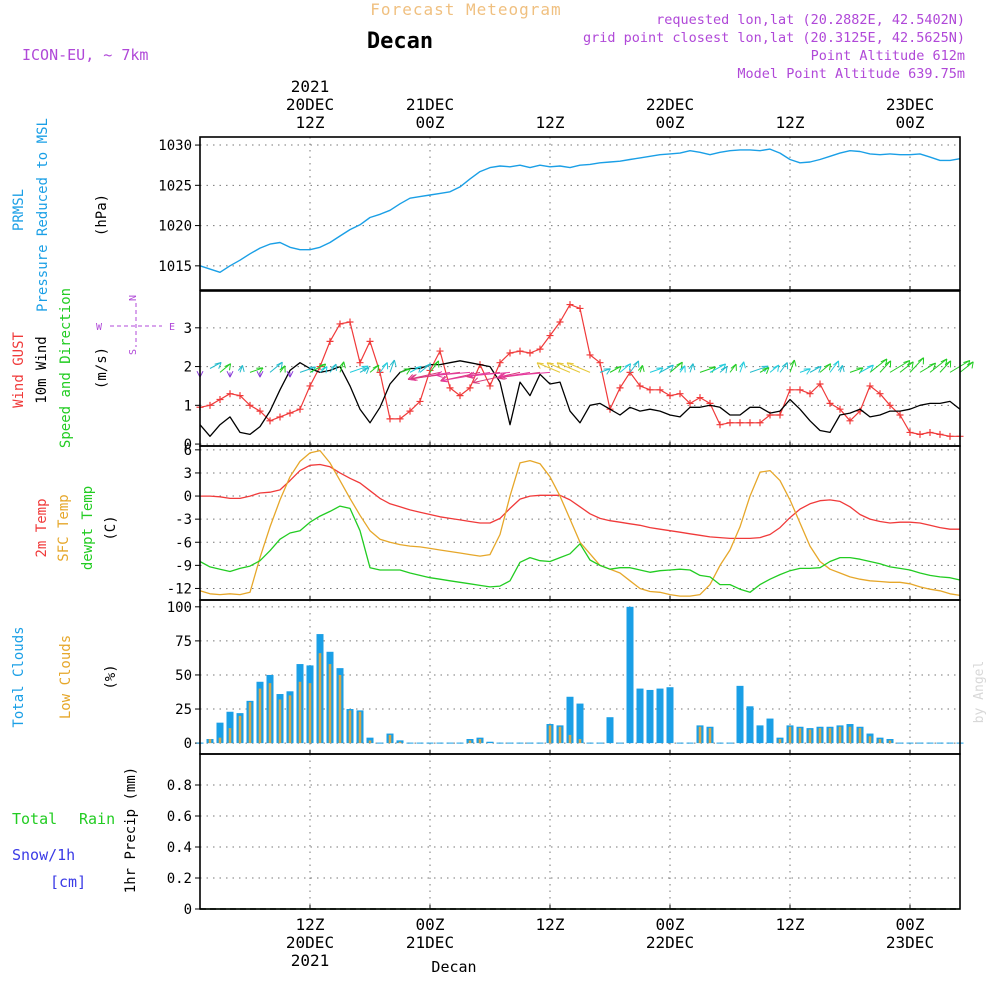 The height and width of the screenshot is (1000, 1000). What do you see at coordinates (453, 967) in the screenshot?
I see `footer-location: Decan` at bounding box center [453, 967].